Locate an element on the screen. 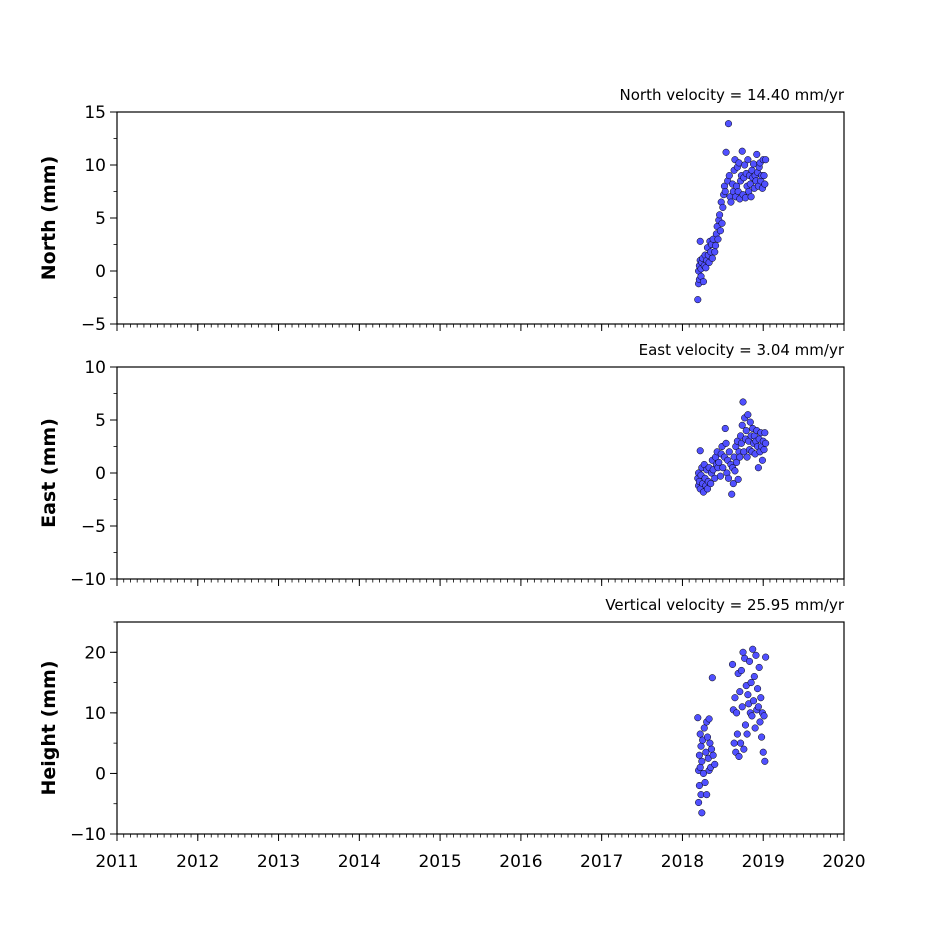 This screenshot has width=937, height=937. height-y-axis-label: Height (mm) is located at coordinates (49, 727).